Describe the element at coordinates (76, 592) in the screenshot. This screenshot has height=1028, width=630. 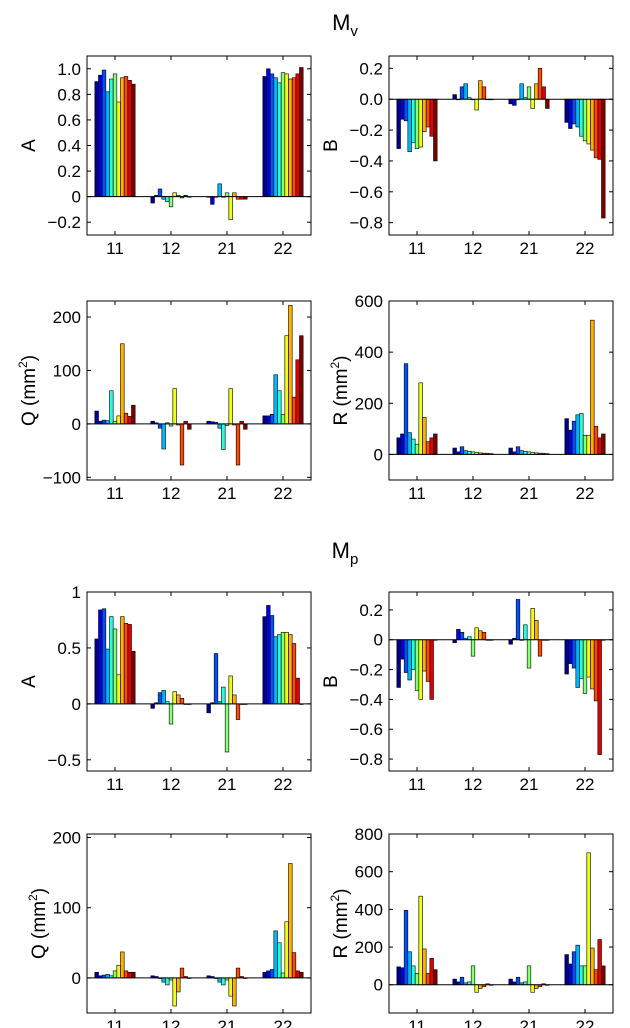
I see `y-tick-label: 1` at that location.